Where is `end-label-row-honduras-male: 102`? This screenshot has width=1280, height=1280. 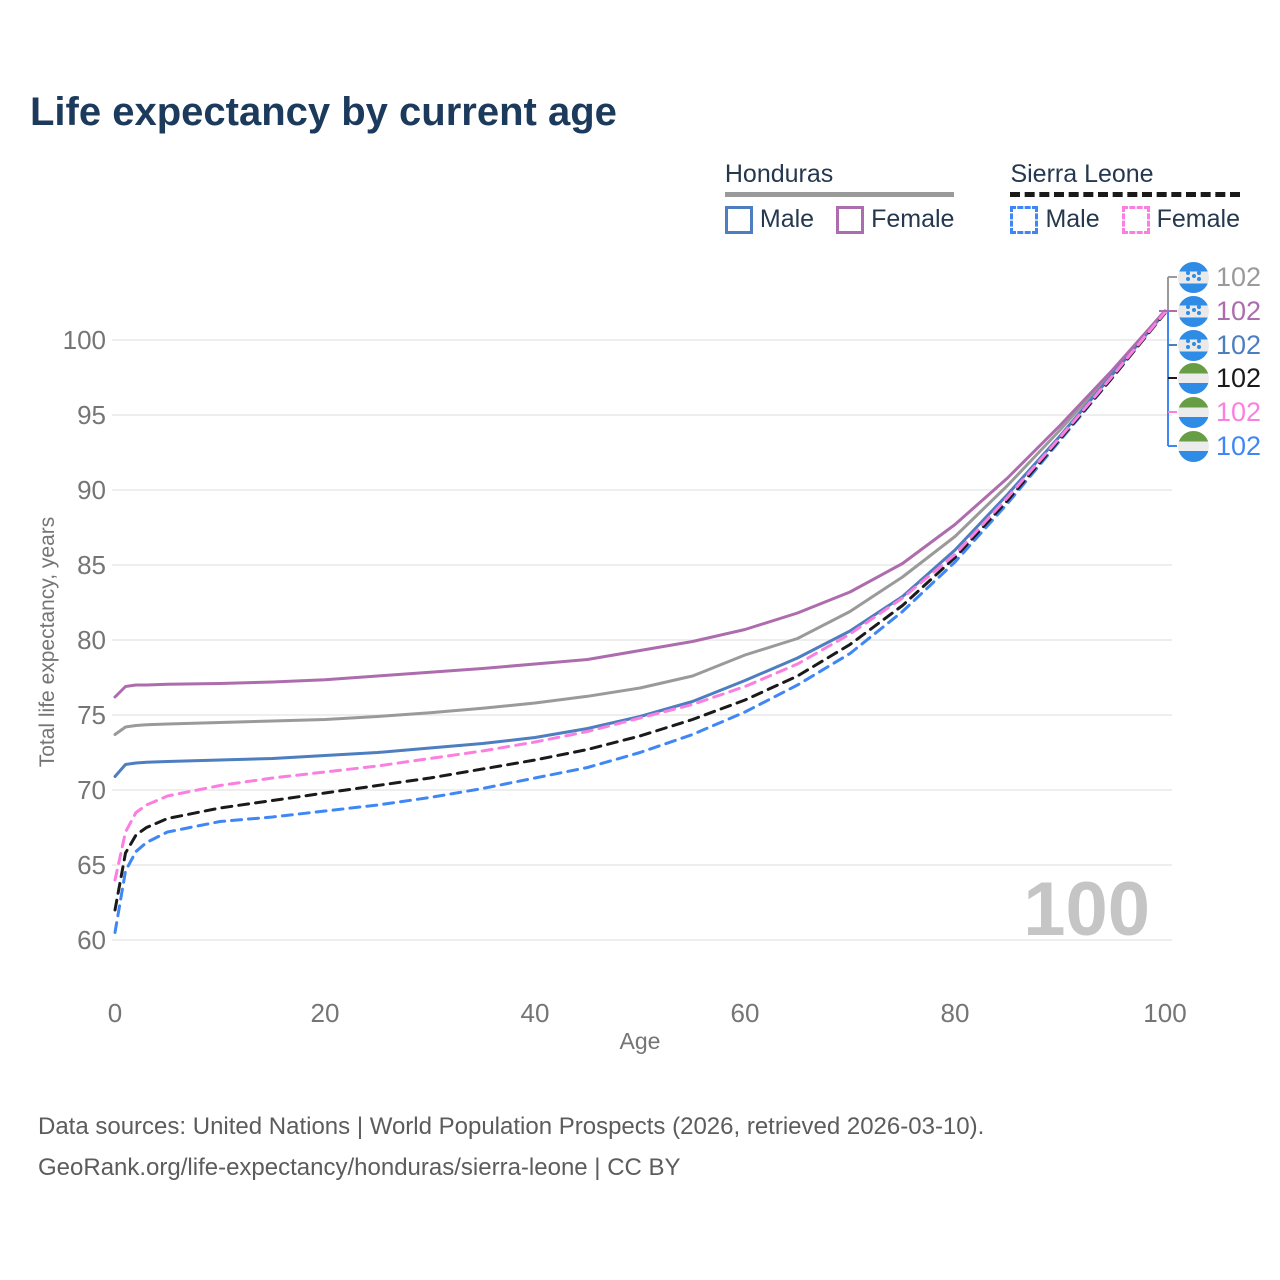
end-label-row-honduras-male: 102 is located at coordinates (1220, 345).